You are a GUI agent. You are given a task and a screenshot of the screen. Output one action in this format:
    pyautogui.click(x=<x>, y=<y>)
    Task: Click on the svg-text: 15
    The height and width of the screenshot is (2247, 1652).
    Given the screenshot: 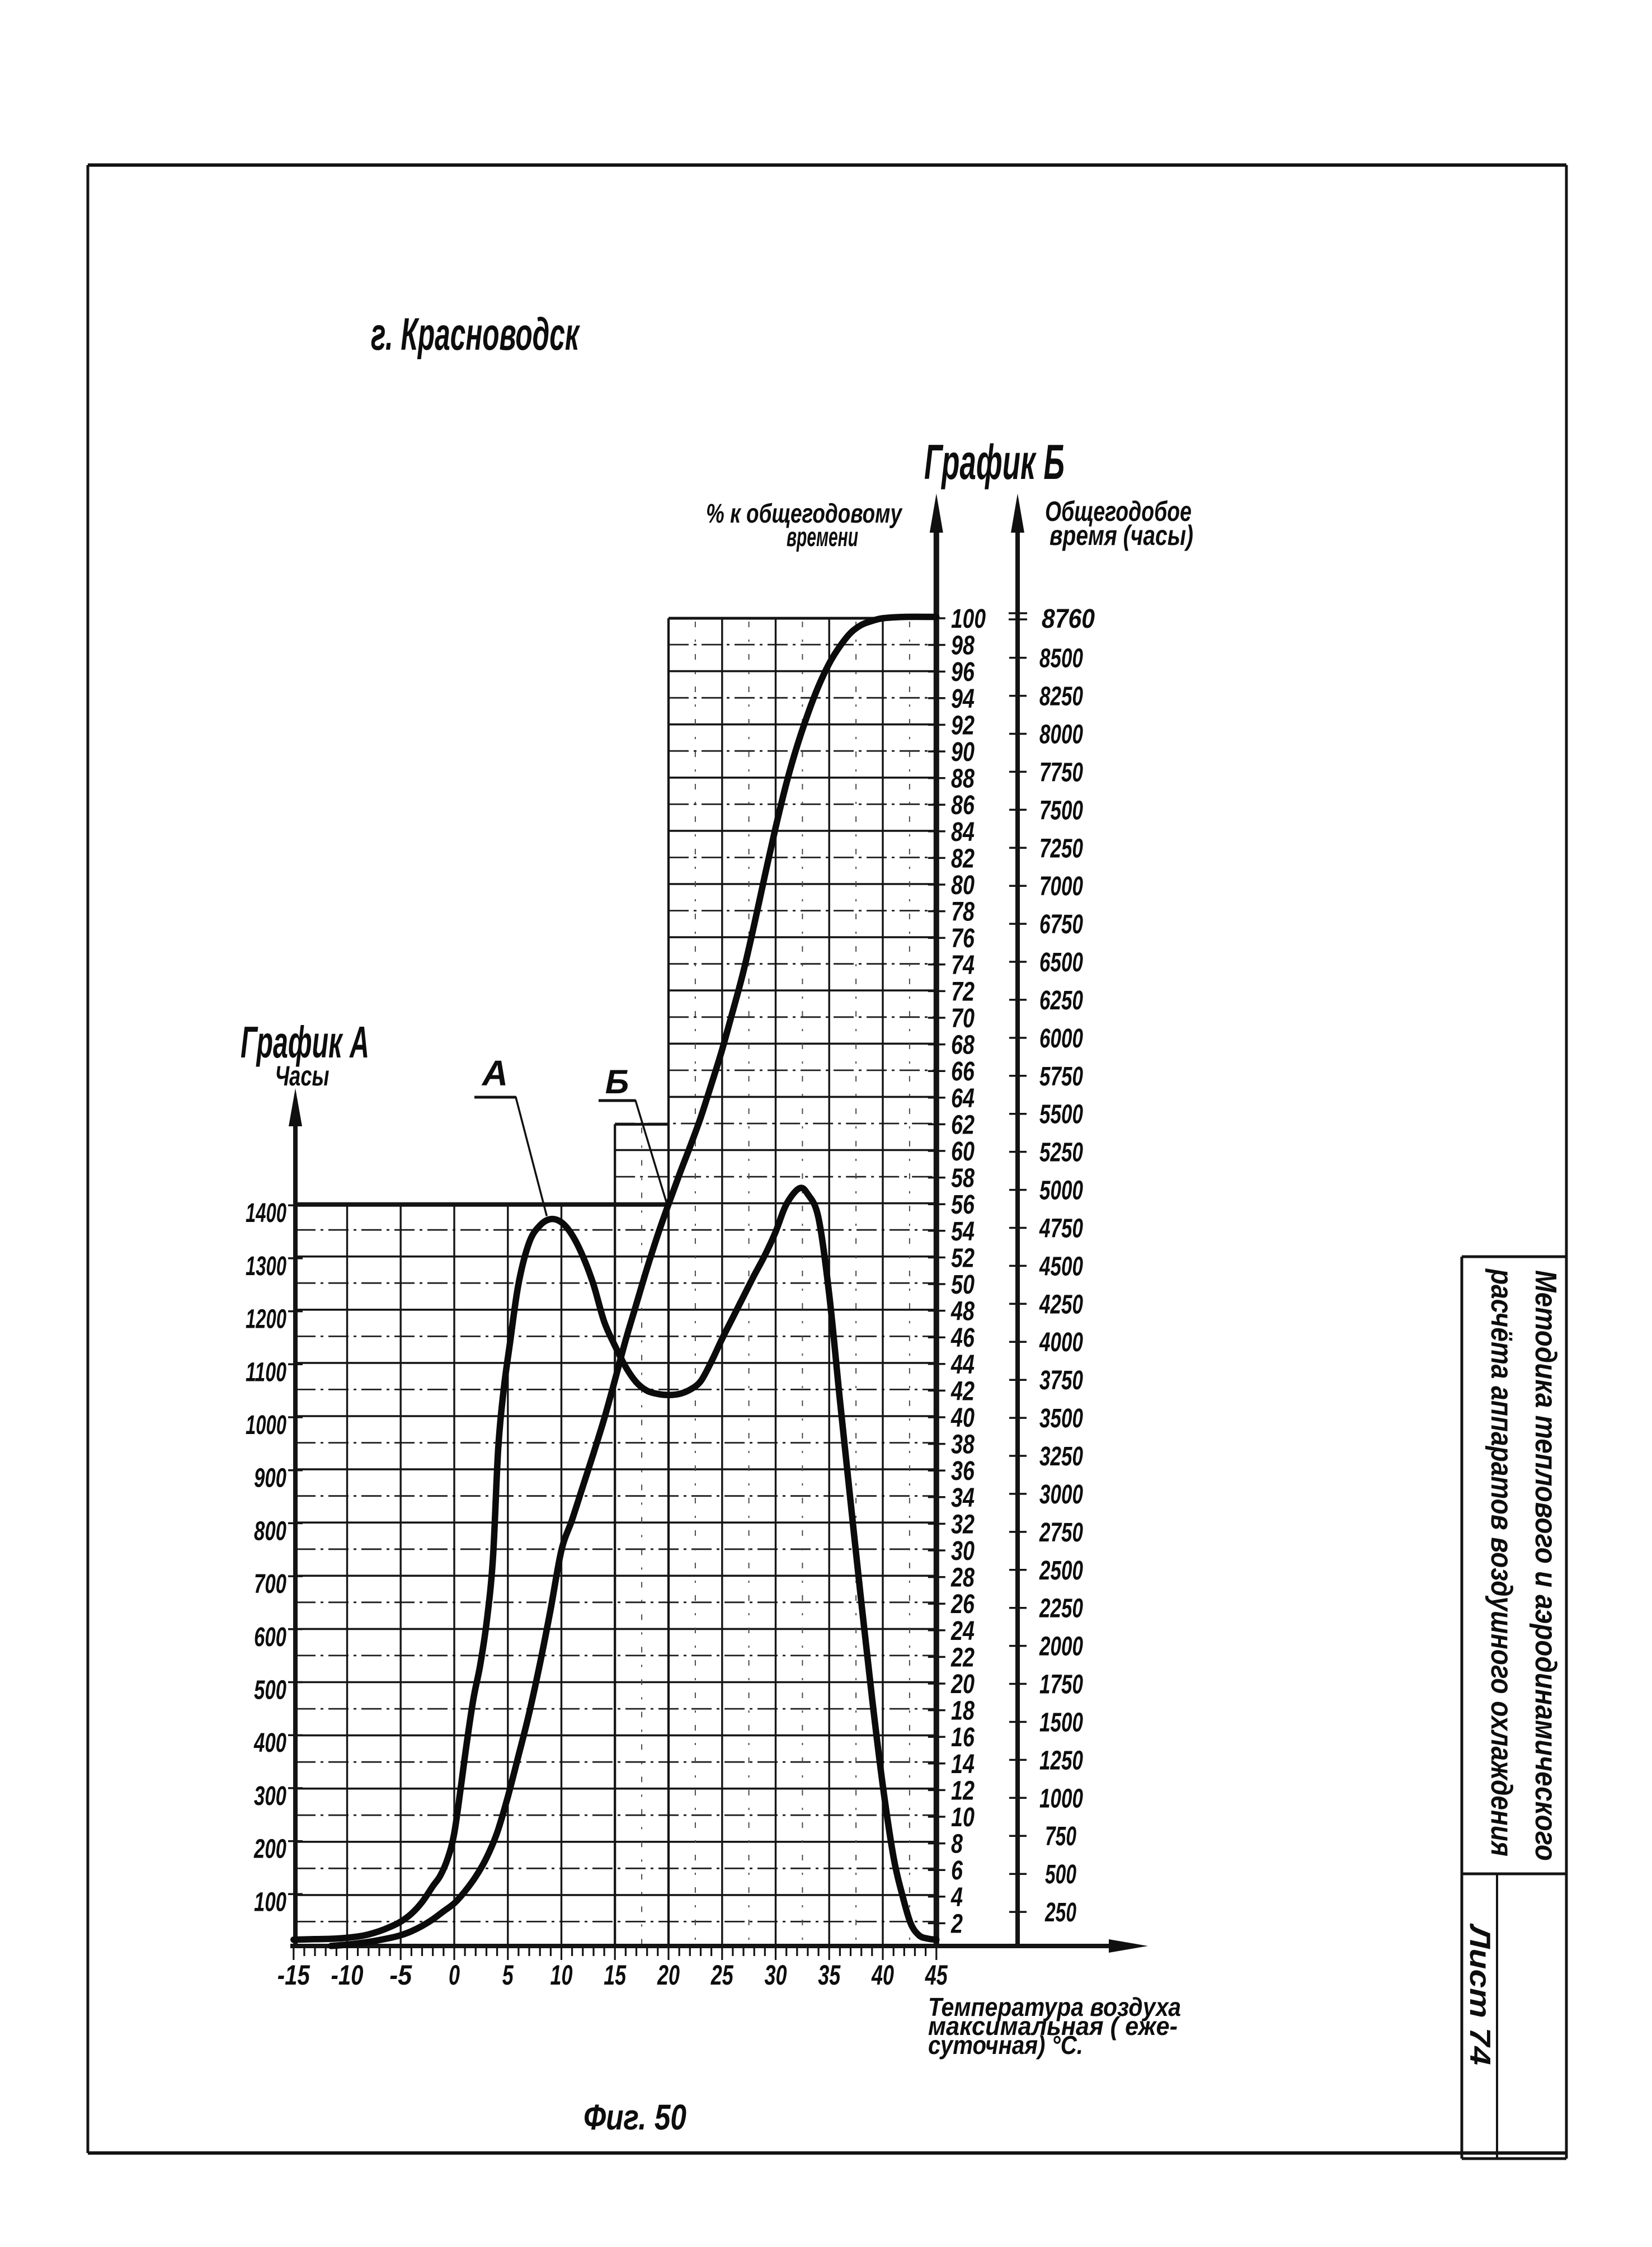 What is the action you would take?
    pyautogui.click(x=615, y=1975)
    